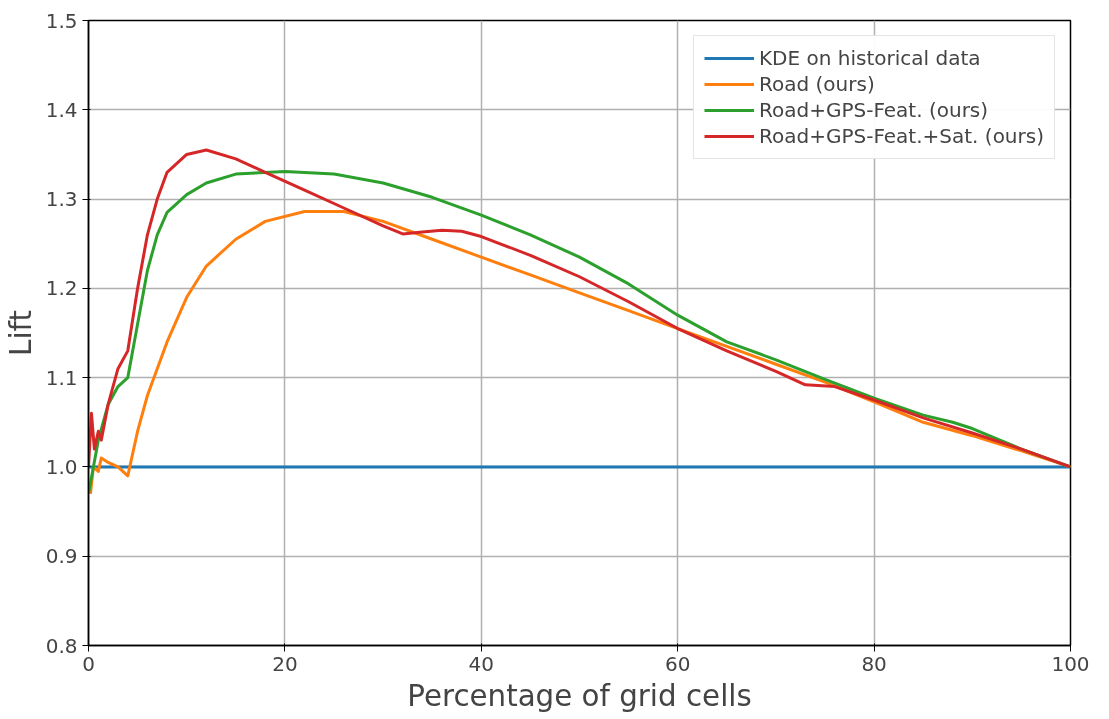  Describe the element at coordinates (61, 466) in the screenshot. I see `y-tick-label: 1.0` at that location.